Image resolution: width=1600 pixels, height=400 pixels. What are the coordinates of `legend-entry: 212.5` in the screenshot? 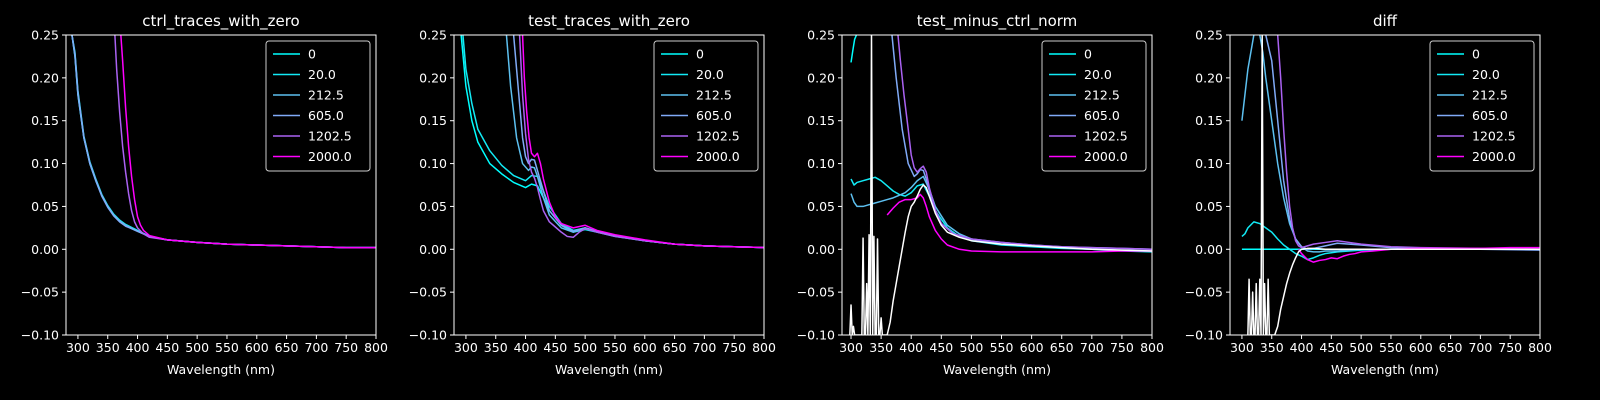 It's located at (714, 95).